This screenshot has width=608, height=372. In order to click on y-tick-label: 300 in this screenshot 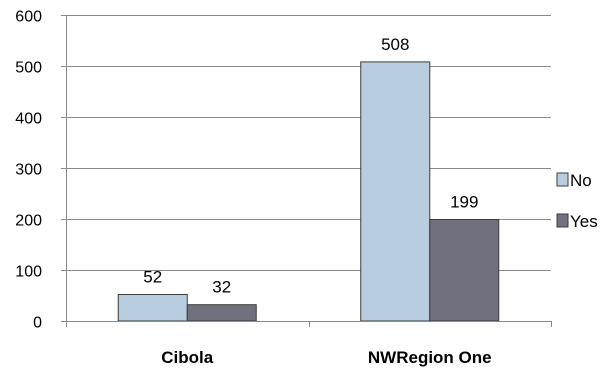, I will do `click(28, 170)`.